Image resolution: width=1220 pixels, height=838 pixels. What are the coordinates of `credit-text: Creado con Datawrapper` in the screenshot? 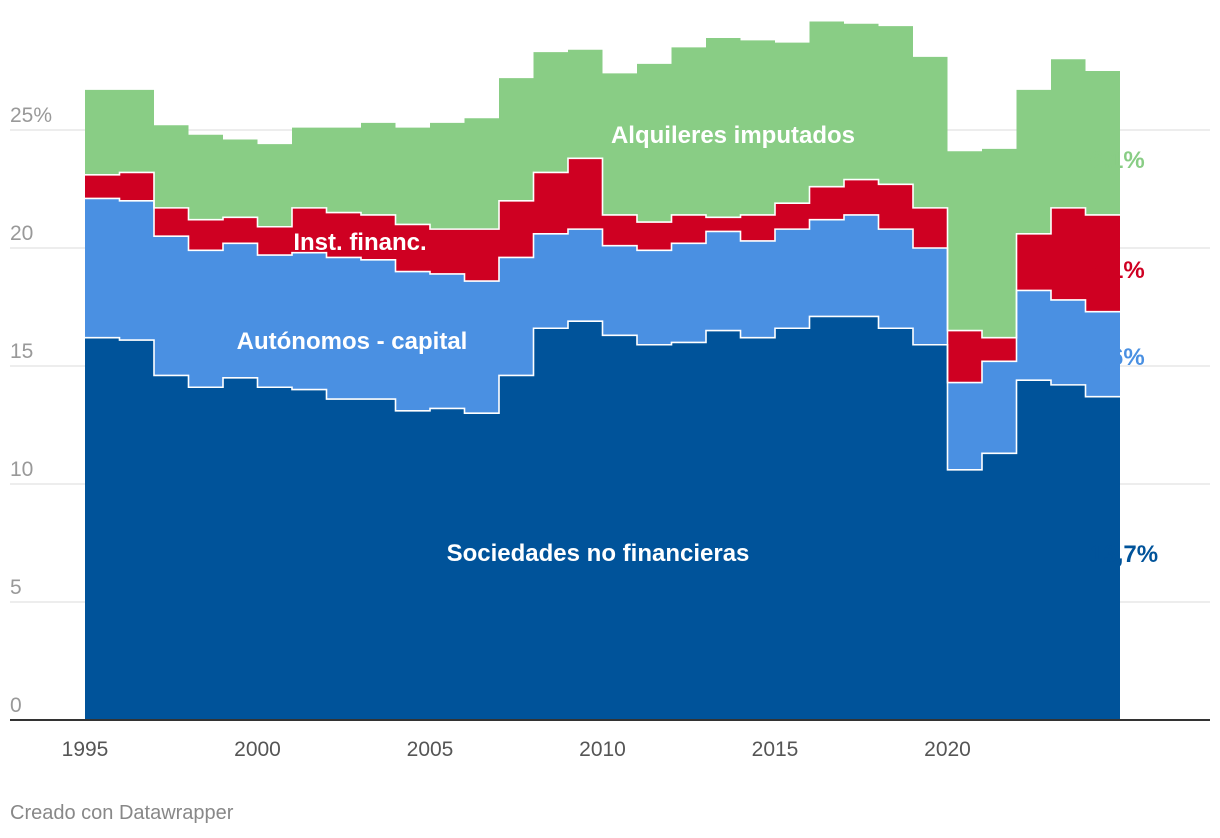 It's located at (122, 813).